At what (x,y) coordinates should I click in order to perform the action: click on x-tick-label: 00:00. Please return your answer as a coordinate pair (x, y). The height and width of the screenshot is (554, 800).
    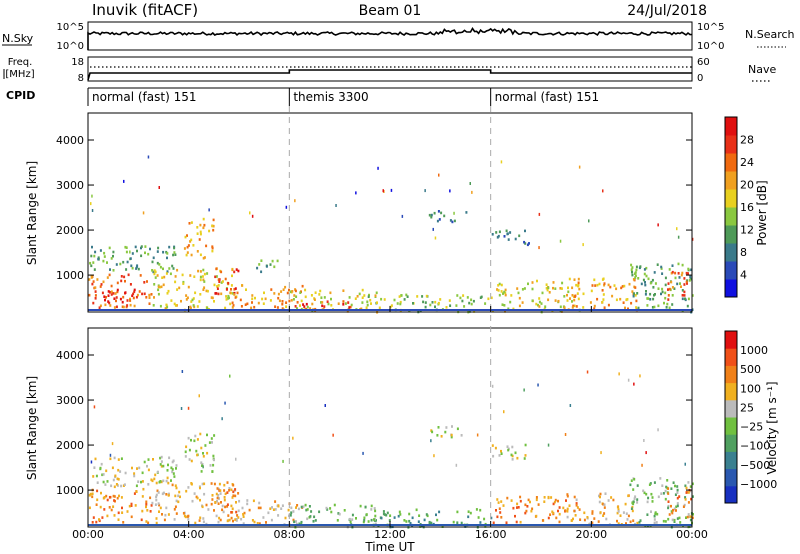
    Looking at the image, I should click on (692, 534).